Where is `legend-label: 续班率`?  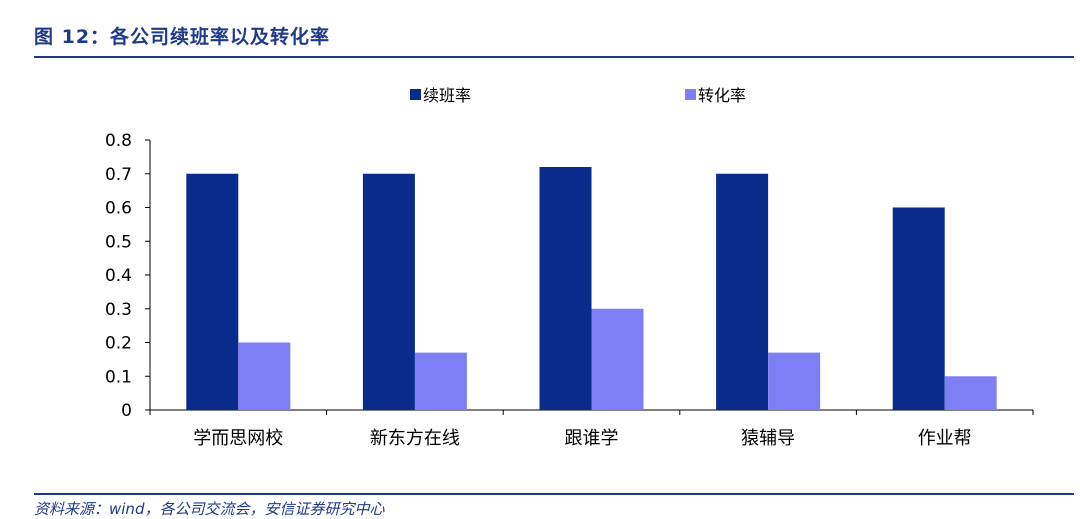
legend-label: 续班率 is located at coordinates (447, 95).